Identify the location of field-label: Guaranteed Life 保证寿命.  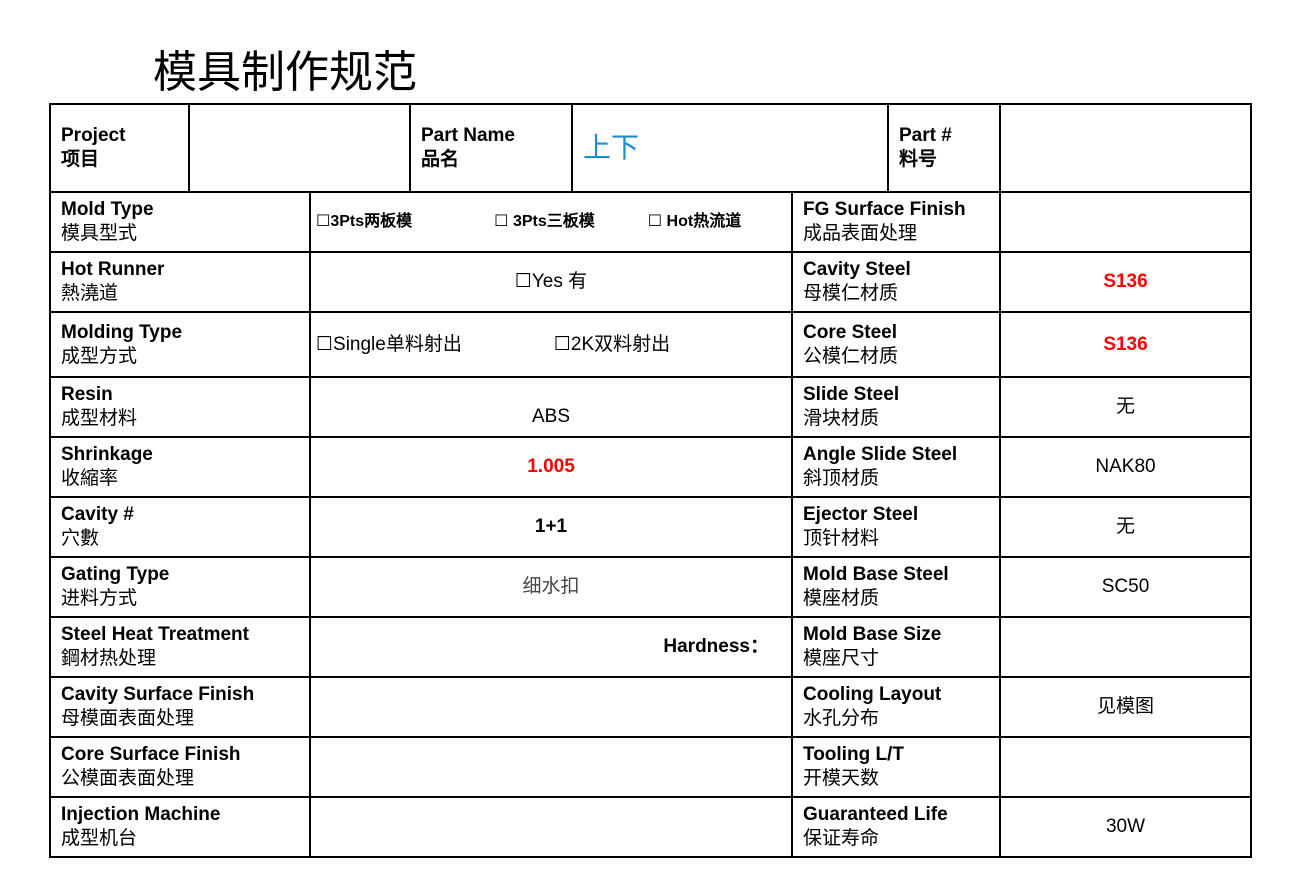
(896, 827).